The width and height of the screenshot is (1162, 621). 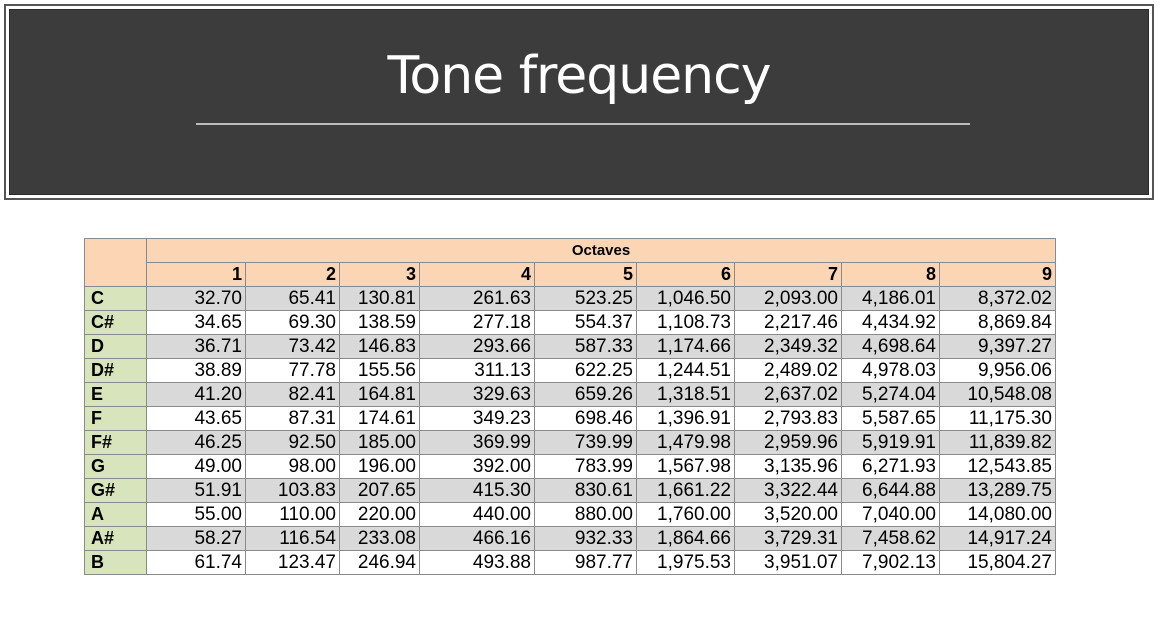 I want to click on frequency-cell: 932.33, so click(x=585, y=538).